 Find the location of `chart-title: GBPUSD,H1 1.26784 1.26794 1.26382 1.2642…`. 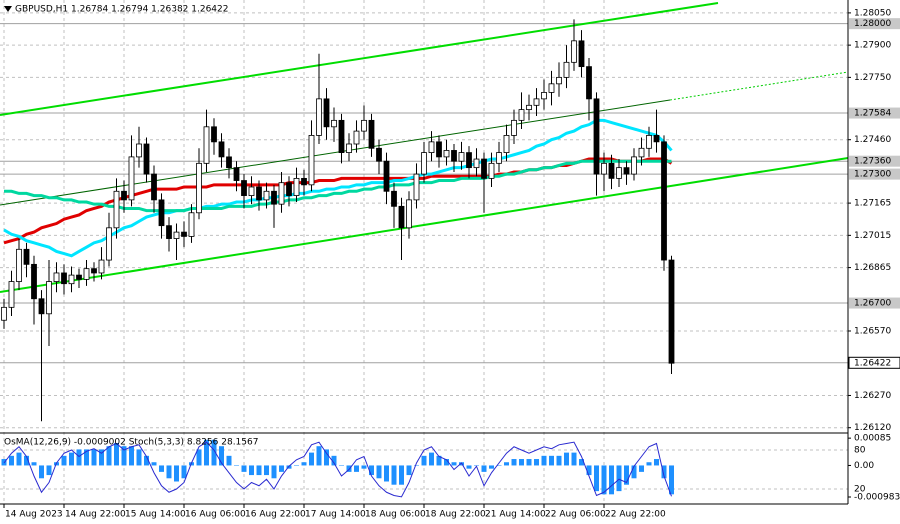

chart-title: GBPUSD,H1 1.26784 1.26794 1.26382 1.2642… is located at coordinates (121, 10).